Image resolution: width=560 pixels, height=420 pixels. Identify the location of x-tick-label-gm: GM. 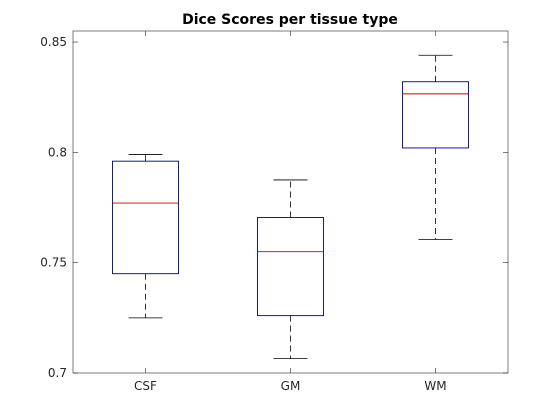
(291, 386).